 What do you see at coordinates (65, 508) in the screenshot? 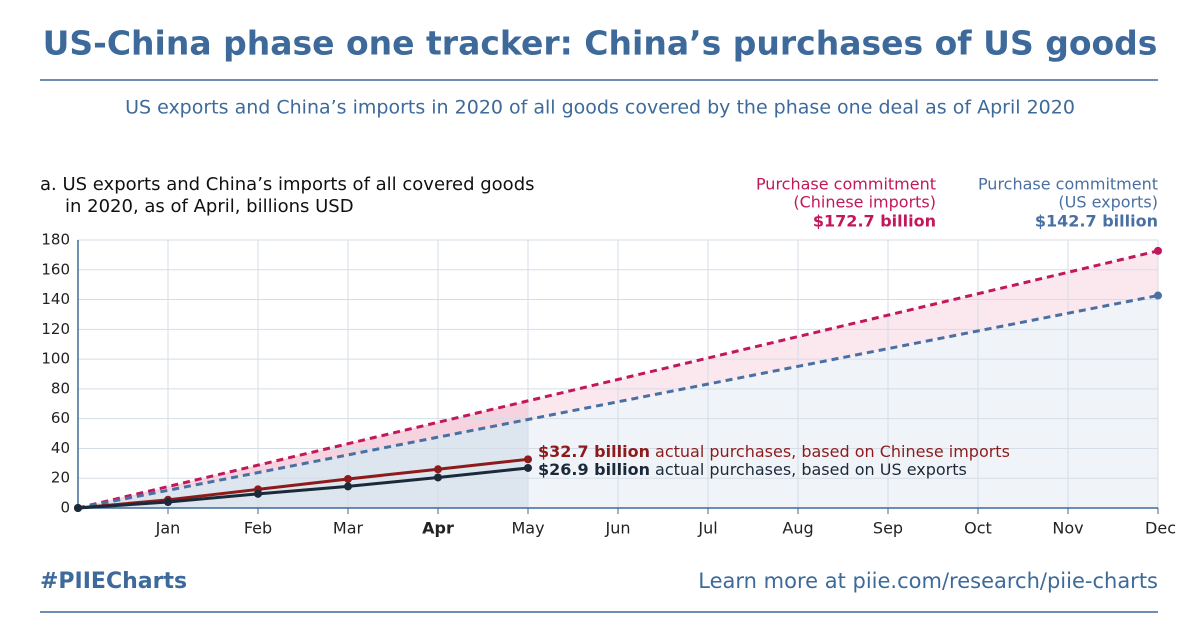
I see `y-tick-label: 0` at bounding box center [65, 508].